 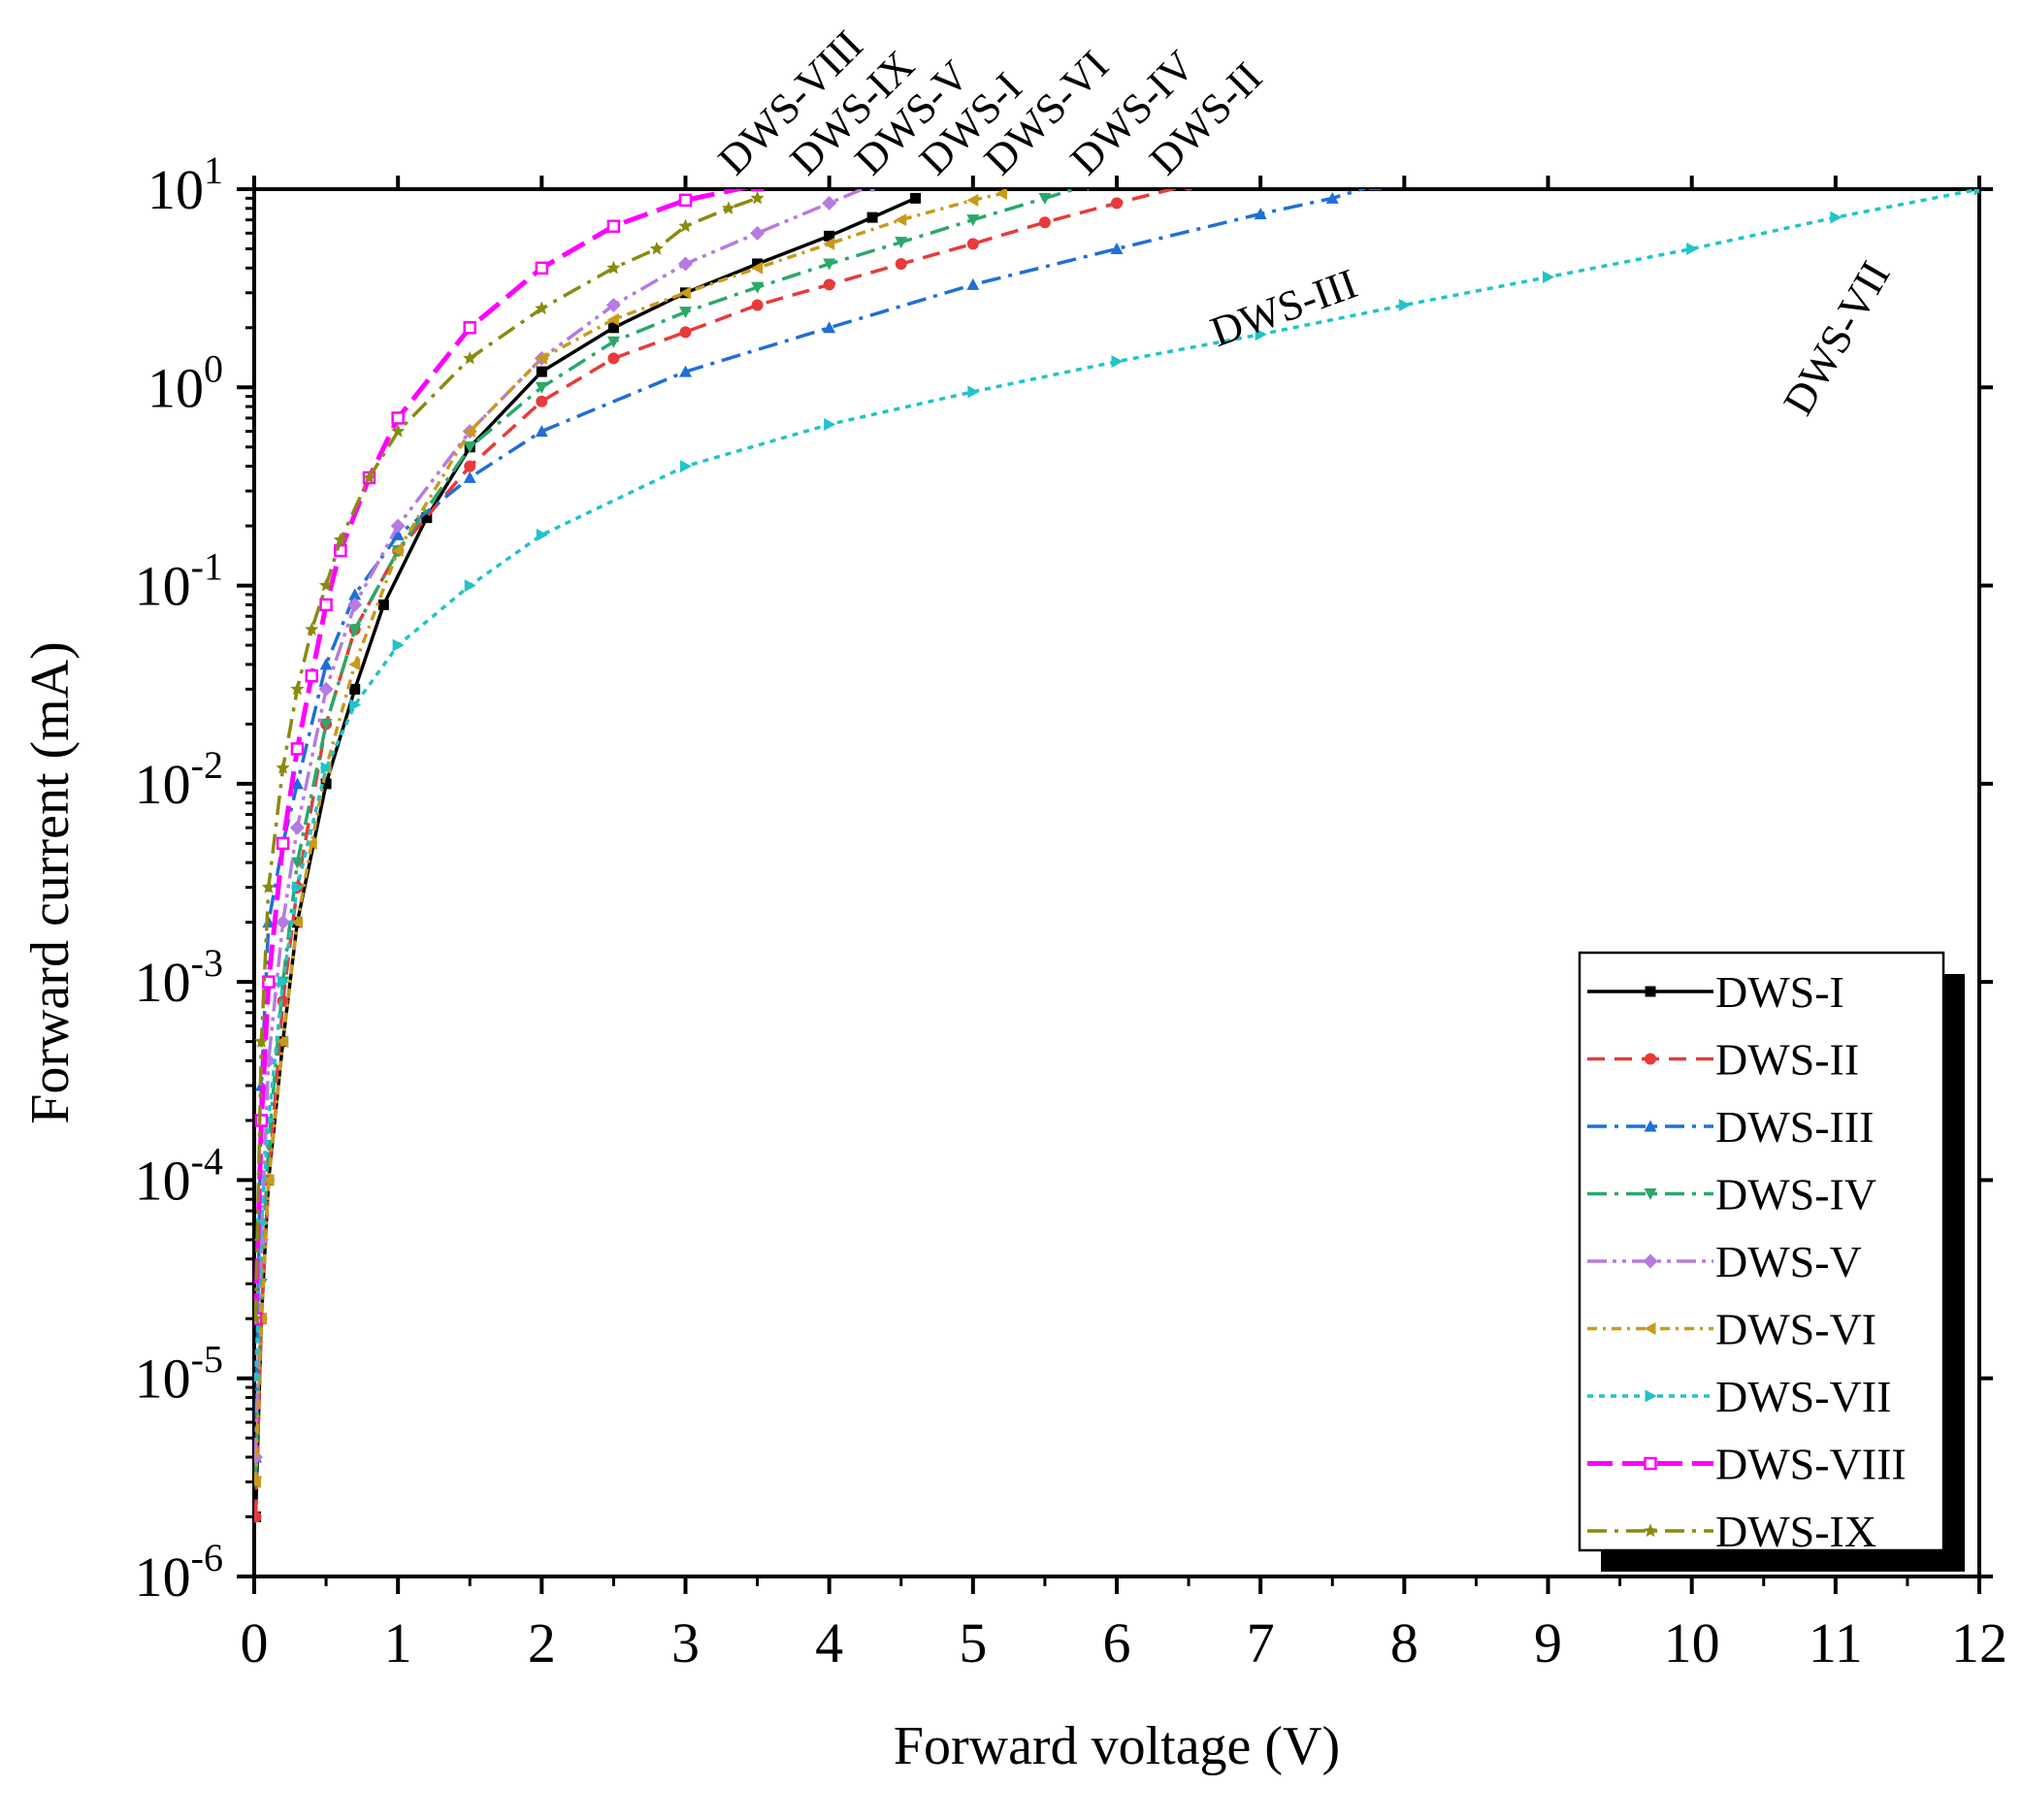 What do you see at coordinates (1795, 1329) in the screenshot?
I see `legend-label: DWS-VI` at bounding box center [1795, 1329].